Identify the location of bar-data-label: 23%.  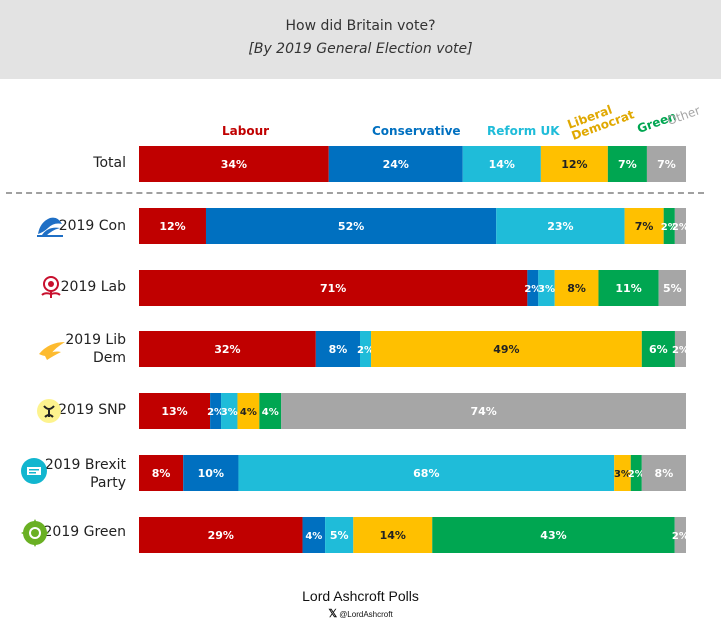
(560, 226).